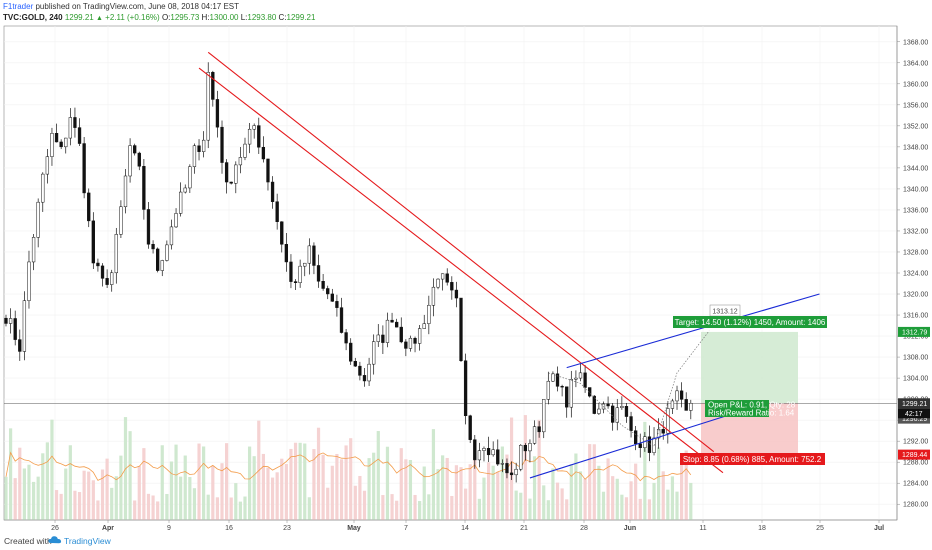  Describe the element at coordinates (915, 210) in the screenshot. I see `y-tick-label: 1336.00` at that location.